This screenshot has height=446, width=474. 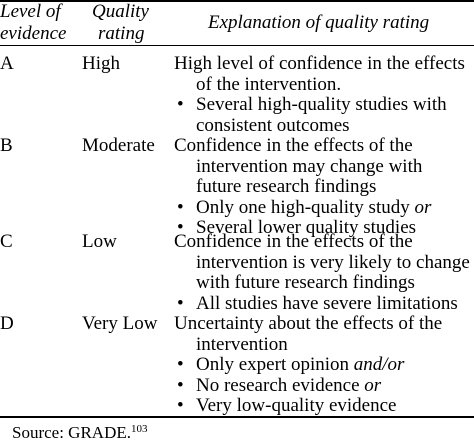 I want to click on header-quality-rating: Quality rating, so click(x=120, y=23).